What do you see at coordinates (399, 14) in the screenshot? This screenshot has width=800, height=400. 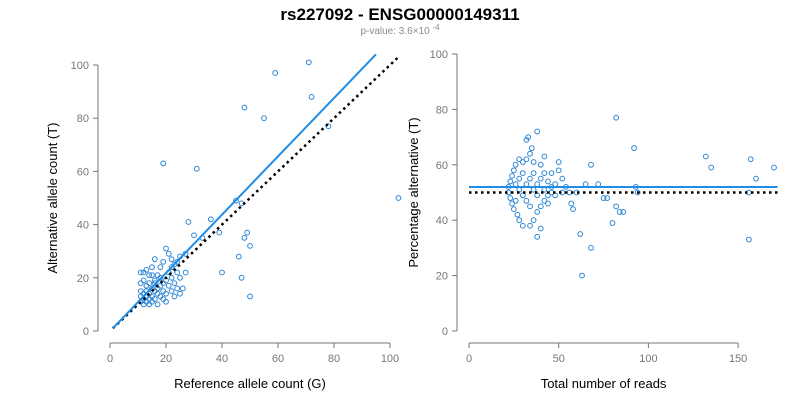 I see `chart-title: rs227092 - ENSG00000149311` at bounding box center [399, 14].